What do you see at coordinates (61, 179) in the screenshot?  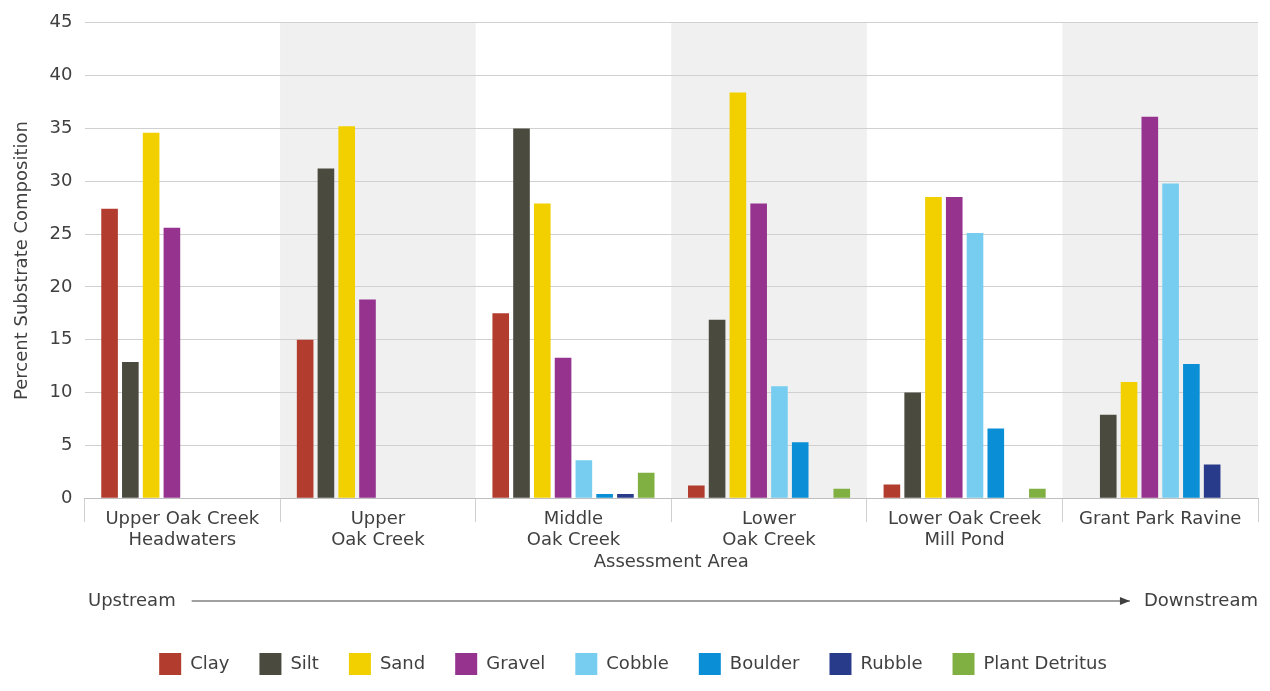 I see `y-tick-label: 30` at bounding box center [61, 179].